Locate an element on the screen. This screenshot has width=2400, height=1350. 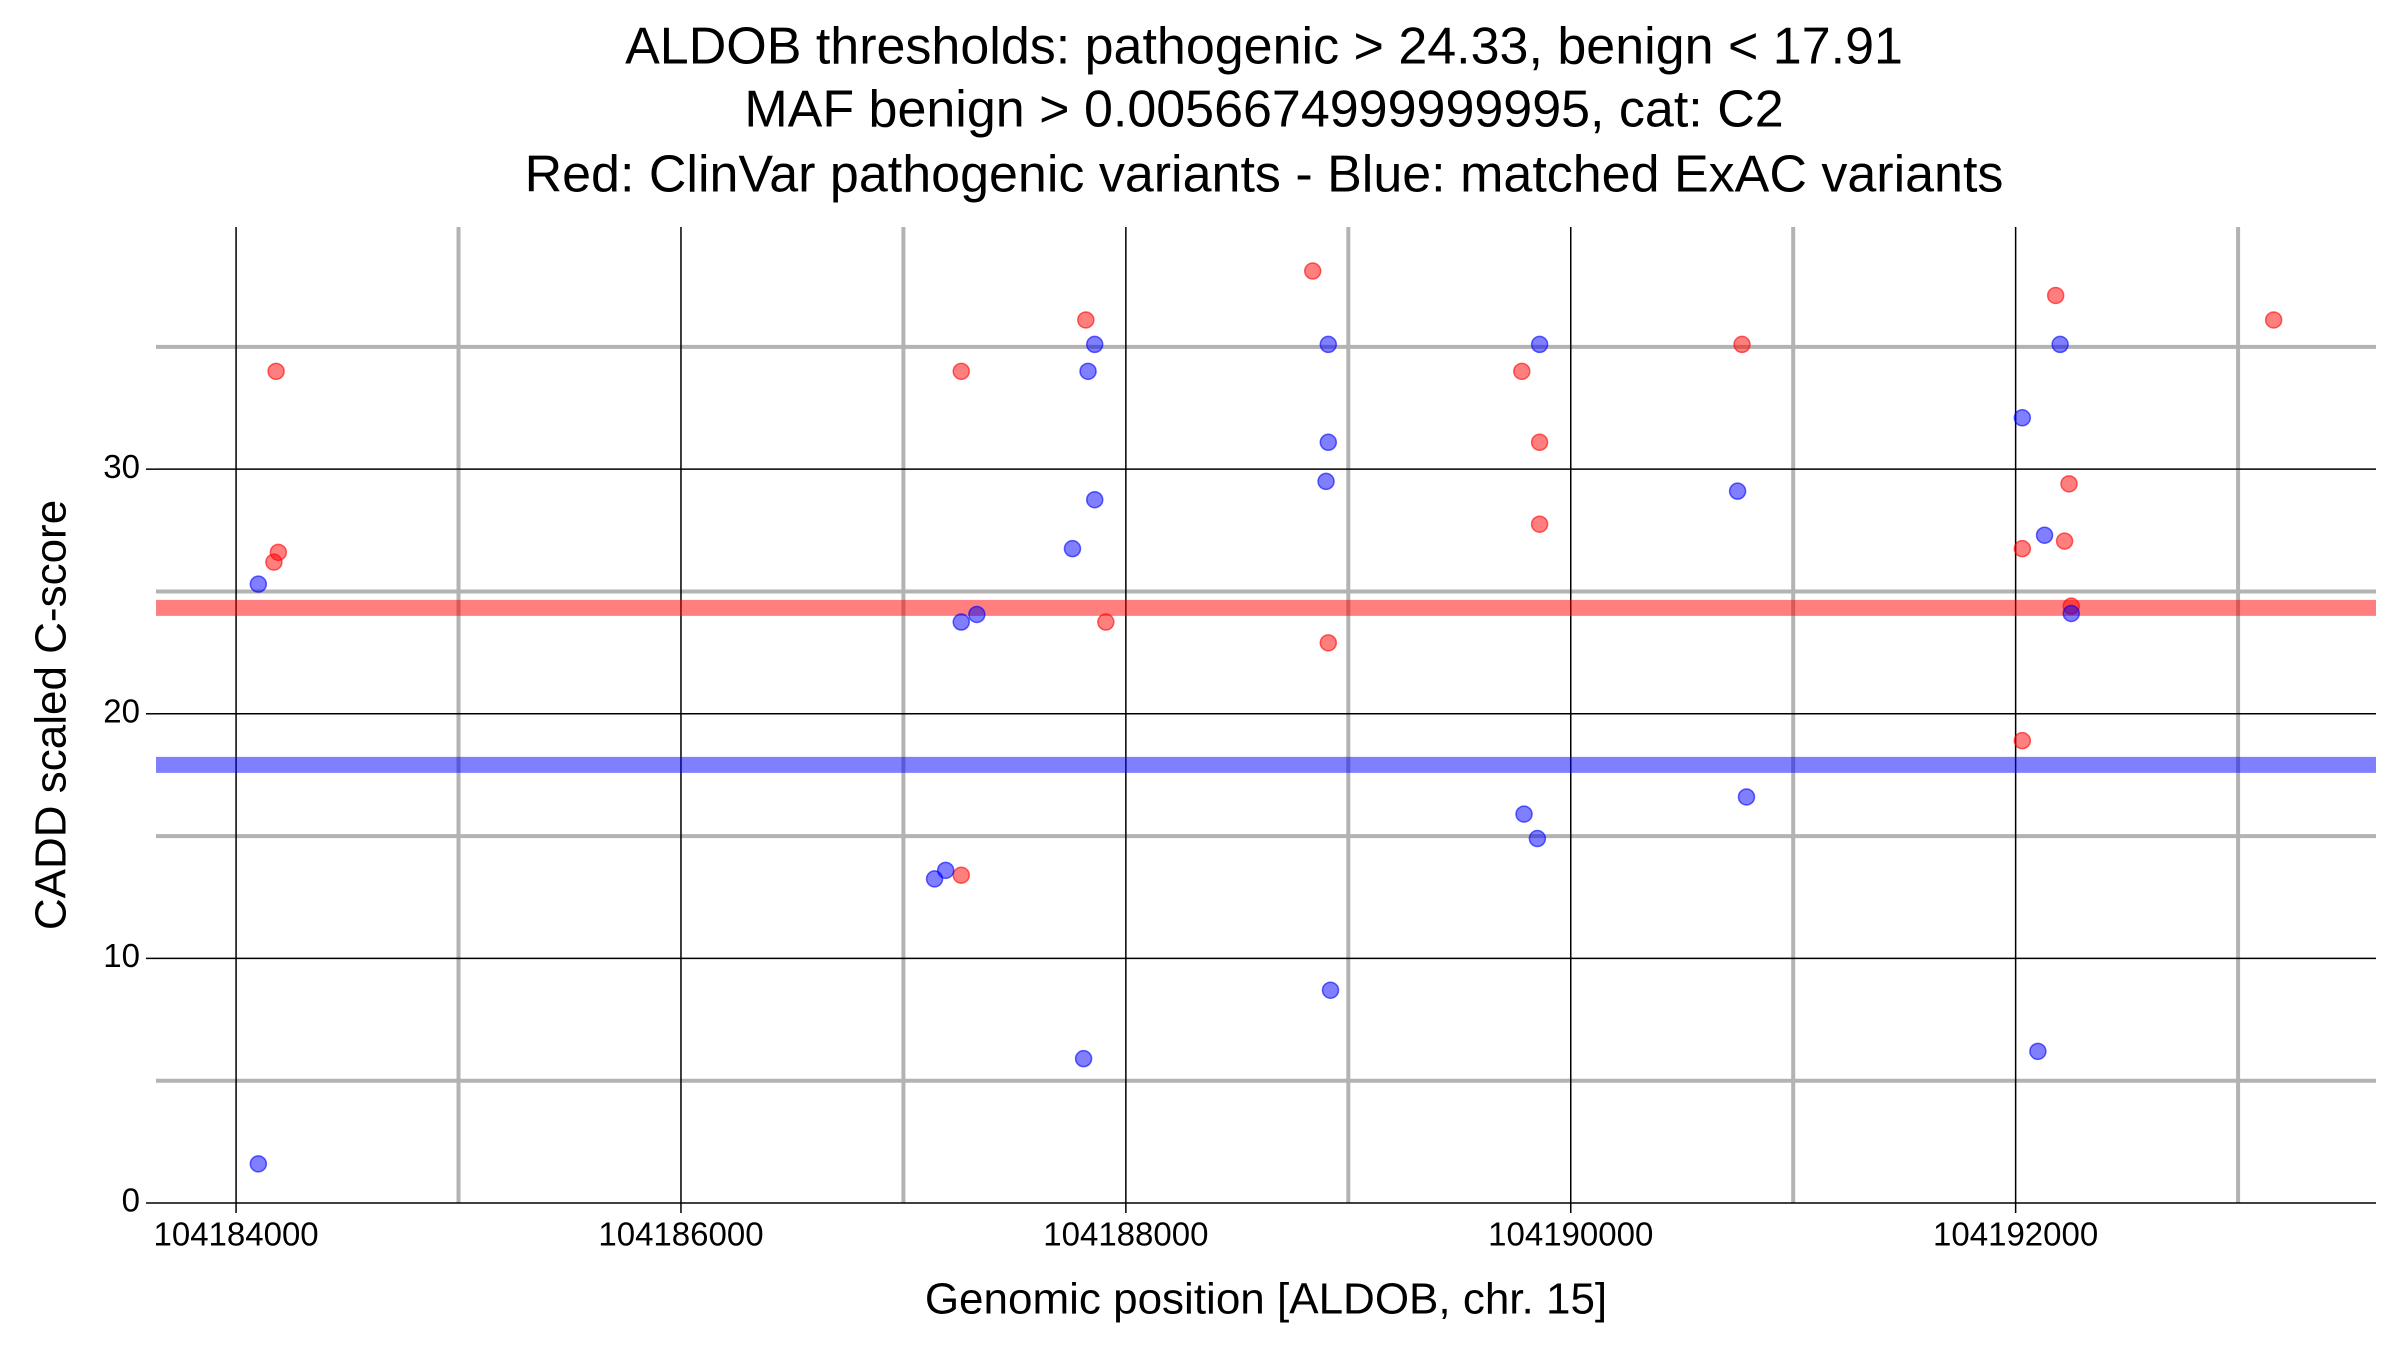
x-tick-label: 104190000 is located at coordinates (1570, 1234).